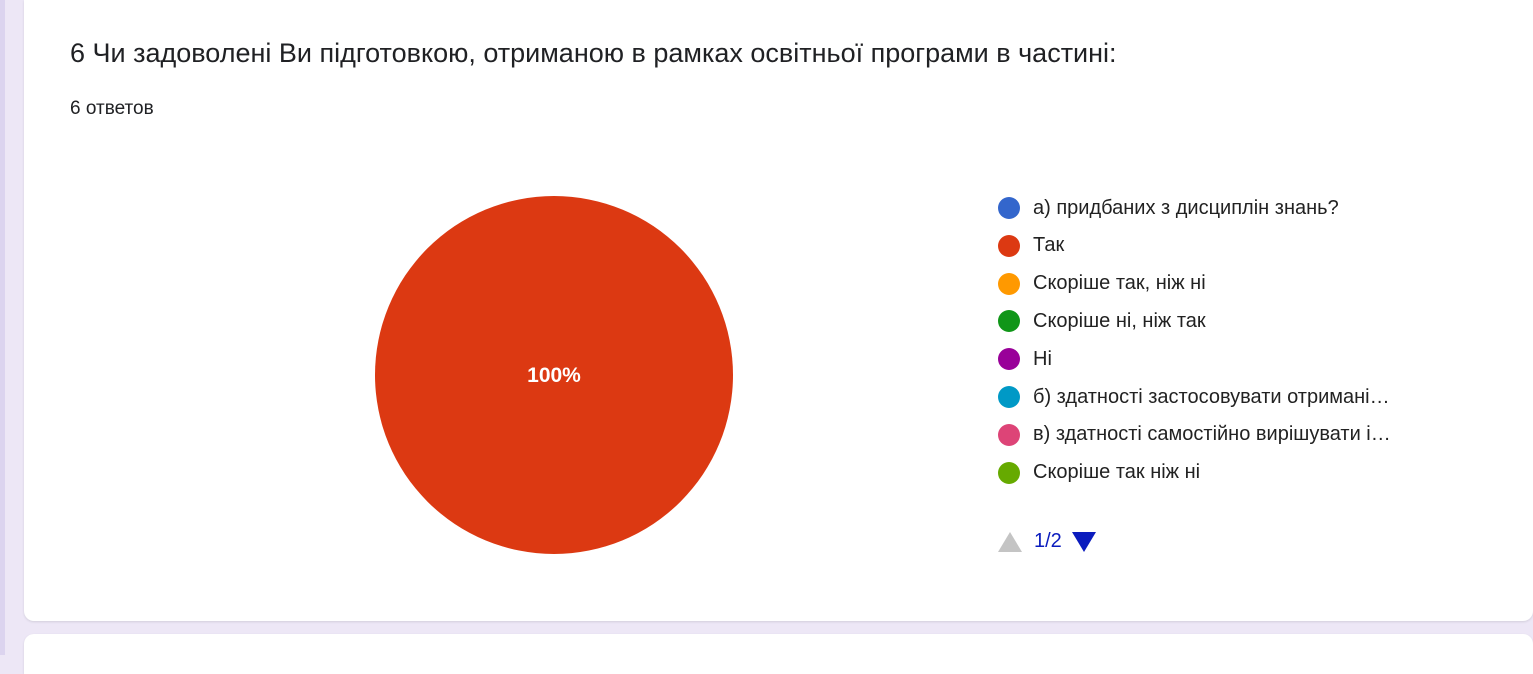 This screenshot has height=674, width=1533. I want to click on legend-label: Скоріше так ніж ні, so click(1117, 472).